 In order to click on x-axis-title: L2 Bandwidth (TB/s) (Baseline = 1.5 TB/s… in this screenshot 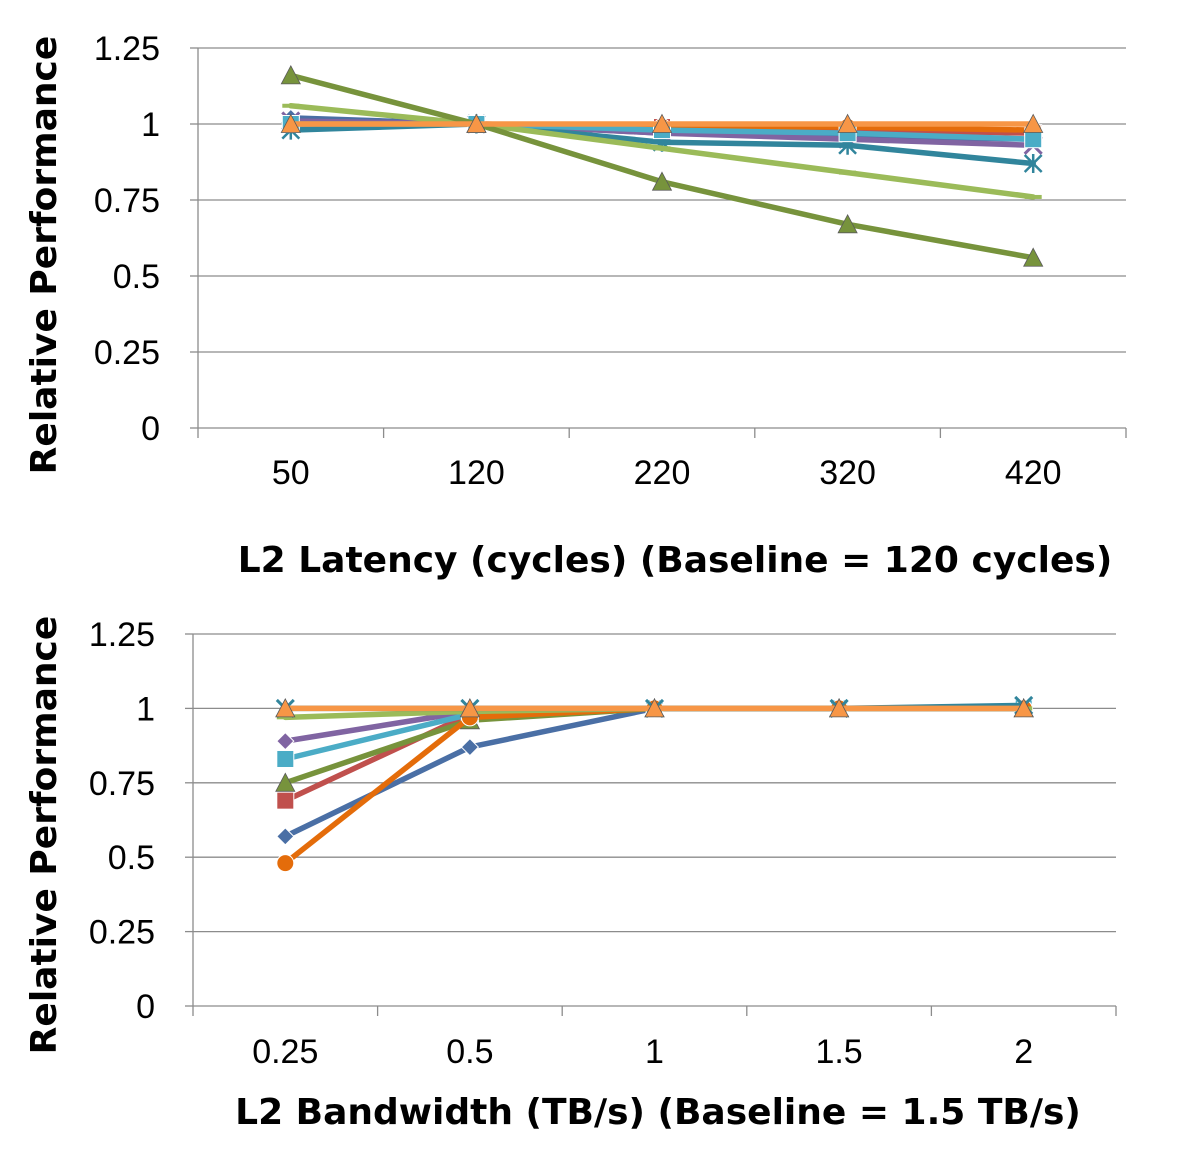, I will do `click(658, 1112)`.